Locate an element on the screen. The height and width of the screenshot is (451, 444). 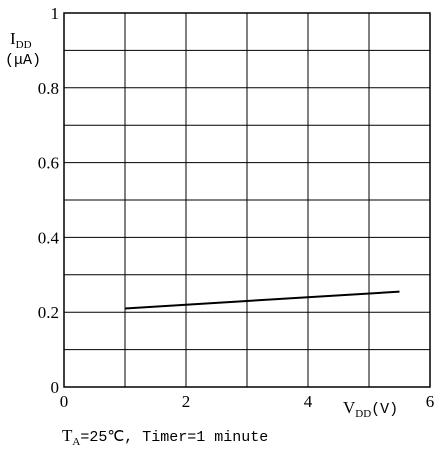
condition-rest: =25℃, Timer=1 minute is located at coordinates (174, 437).